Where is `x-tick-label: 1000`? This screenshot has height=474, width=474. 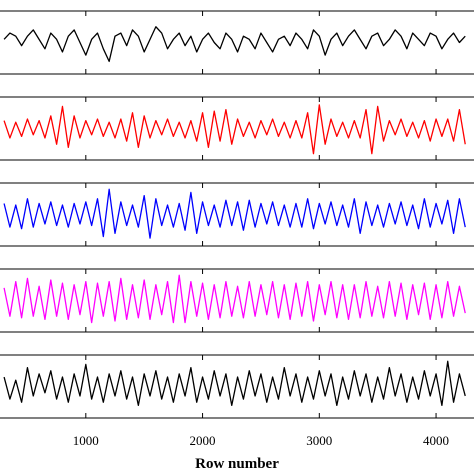 x-tick-label: 1000 is located at coordinates (86, 440).